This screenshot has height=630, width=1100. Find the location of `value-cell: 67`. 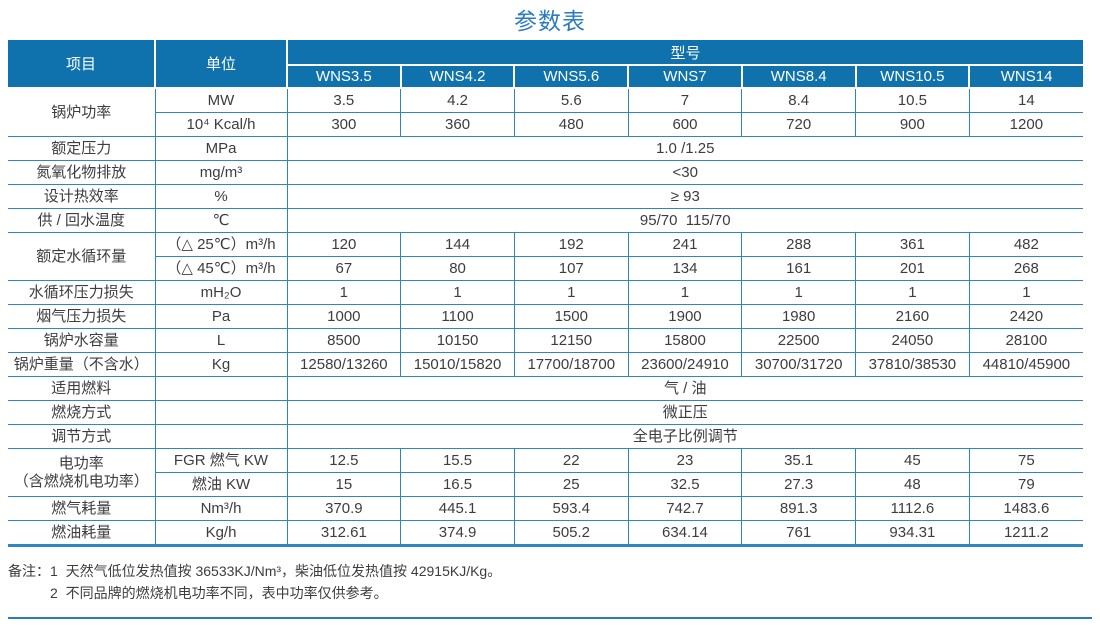

value-cell: 67 is located at coordinates (344, 268).